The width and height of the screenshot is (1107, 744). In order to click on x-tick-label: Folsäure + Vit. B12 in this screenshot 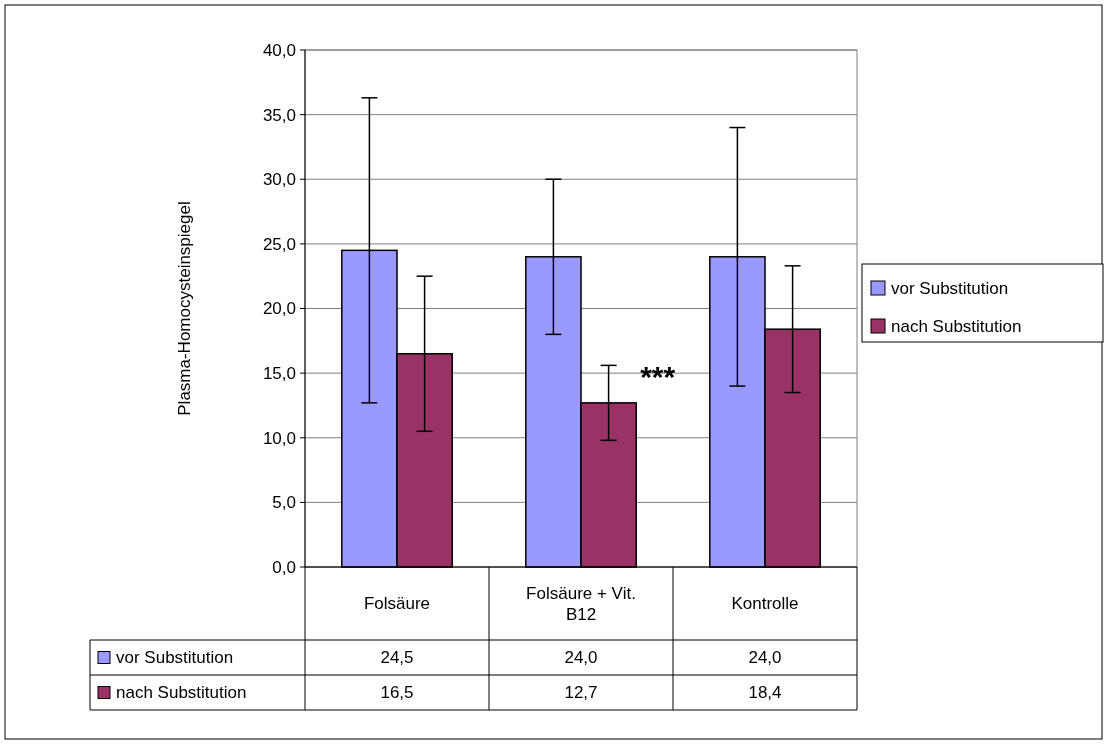, I will do `click(581, 604)`.